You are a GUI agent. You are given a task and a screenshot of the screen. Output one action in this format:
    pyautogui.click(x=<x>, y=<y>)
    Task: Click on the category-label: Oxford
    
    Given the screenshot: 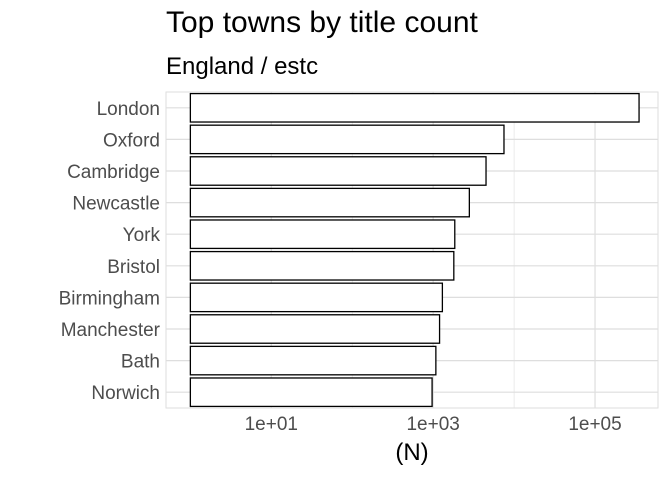 What is the action you would take?
    pyautogui.click(x=131, y=140)
    